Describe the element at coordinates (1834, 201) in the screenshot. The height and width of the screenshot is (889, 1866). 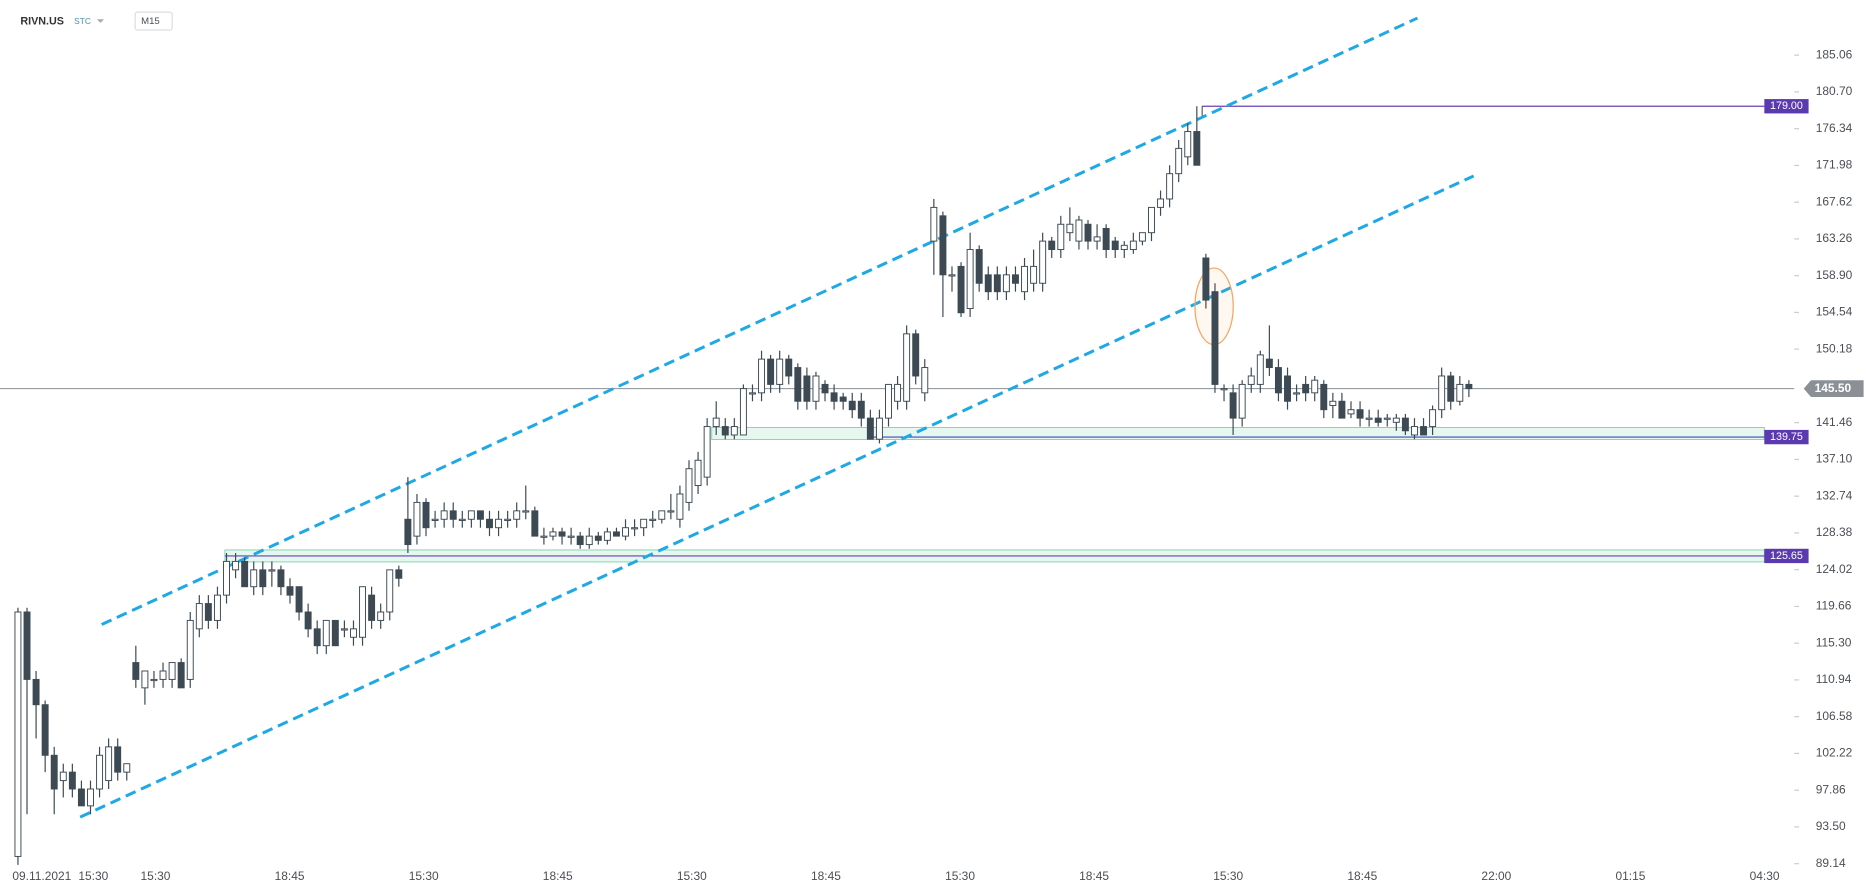
I see `y-tick-label: 167.62` at that location.